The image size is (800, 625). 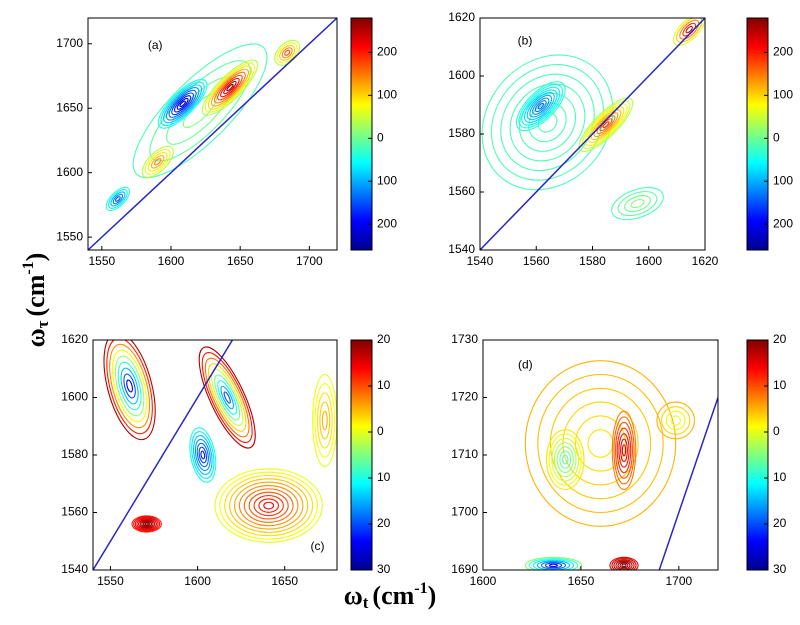 What do you see at coordinates (74, 339) in the screenshot?
I see `y-tick-label: 1620` at bounding box center [74, 339].